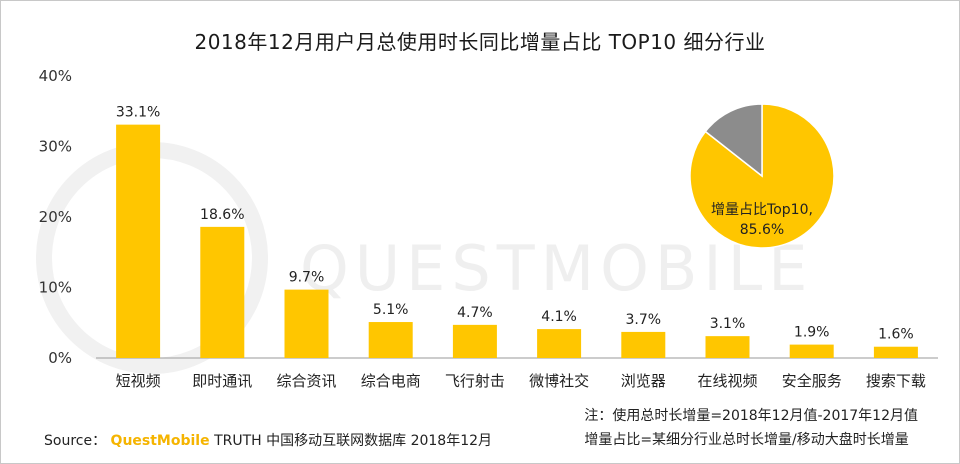 This screenshot has height=464, width=960. Describe the element at coordinates (60, 358) in the screenshot. I see `y-tick-label: 0%` at that location.